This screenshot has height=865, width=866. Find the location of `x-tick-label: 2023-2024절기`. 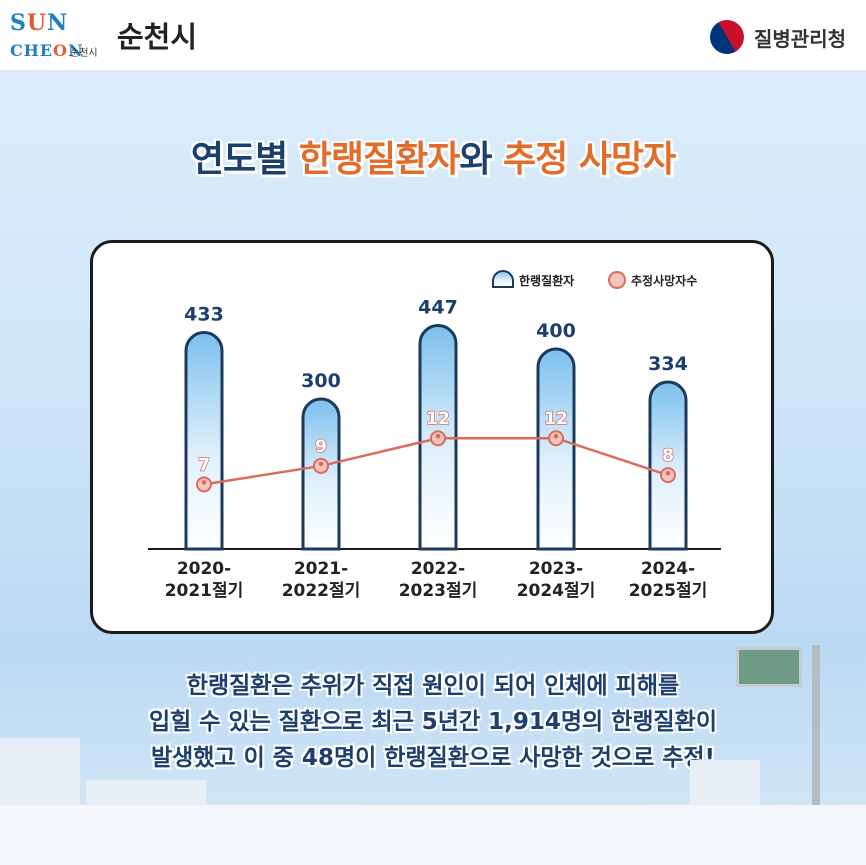

x-tick-label: 2023-2024절기 is located at coordinates (556, 580).